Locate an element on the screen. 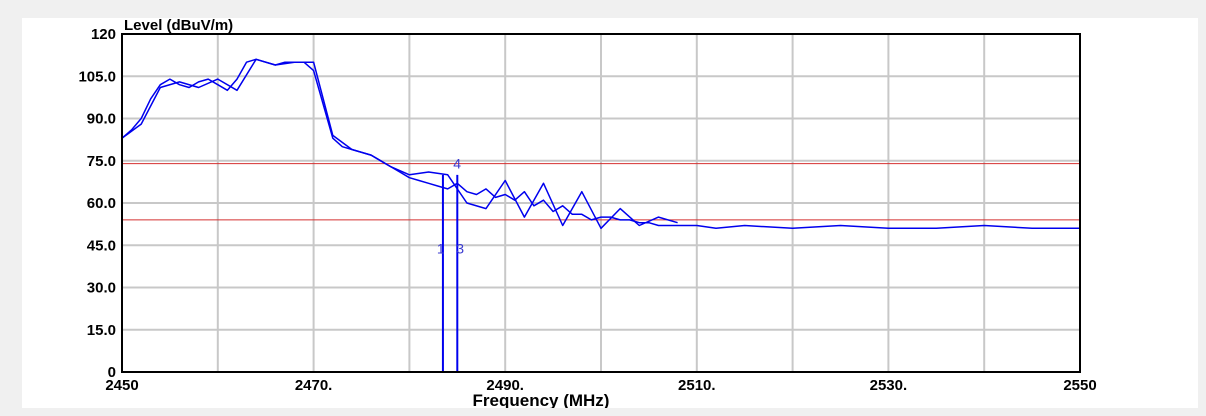 This screenshot has width=1206, height=416. y-tick-label: 120 is located at coordinates (103, 34).